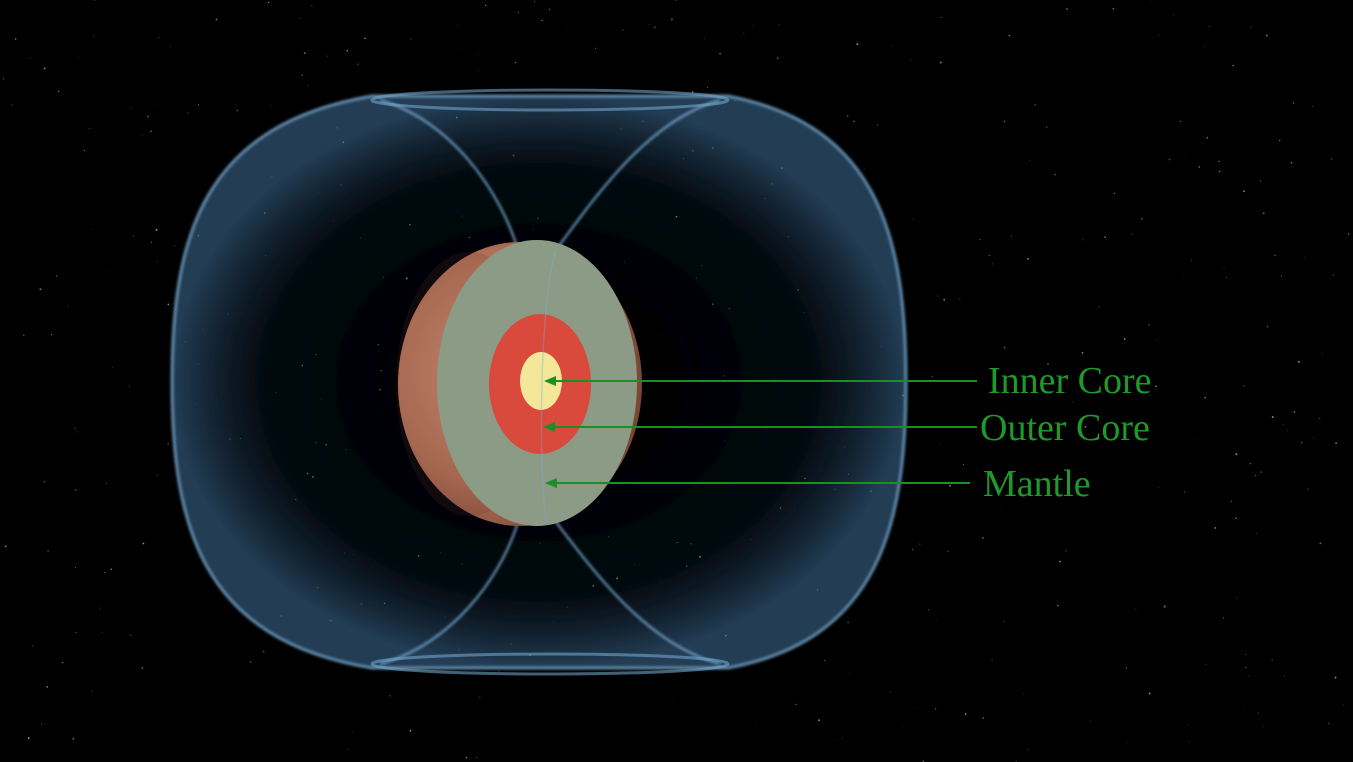 This screenshot has width=1353, height=762. What do you see at coordinates (550, 381) in the screenshot?
I see `inner-core-arrowhead` at bounding box center [550, 381].